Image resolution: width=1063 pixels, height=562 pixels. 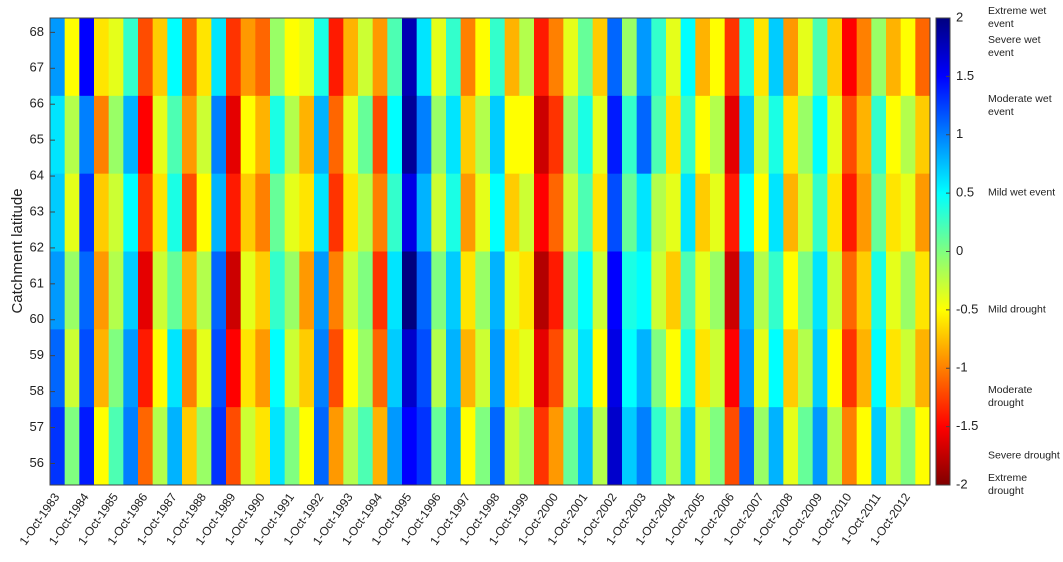 What do you see at coordinates (1014, 47) in the screenshot?
I see `class-label: Severe wet event` at bounding box center [1014, 47].